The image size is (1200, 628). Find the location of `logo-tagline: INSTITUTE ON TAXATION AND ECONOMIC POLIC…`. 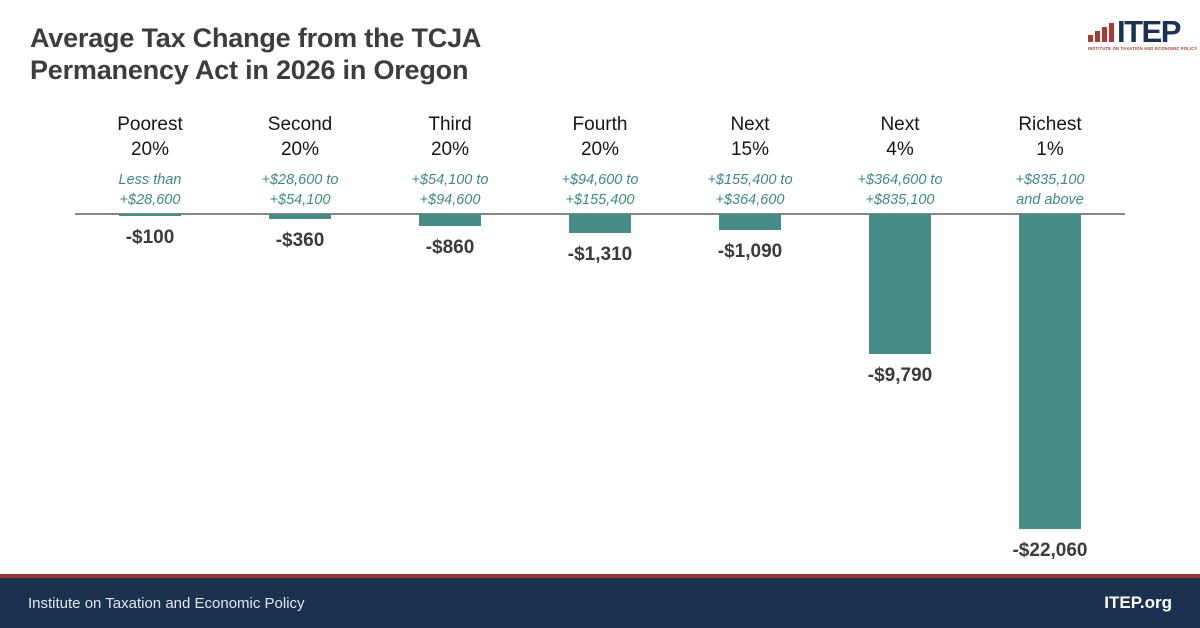

logo-tagline: INSTITUTE ON TAXATION AND ECONOMIC POLIC… is located at coordinates (1143, 48).